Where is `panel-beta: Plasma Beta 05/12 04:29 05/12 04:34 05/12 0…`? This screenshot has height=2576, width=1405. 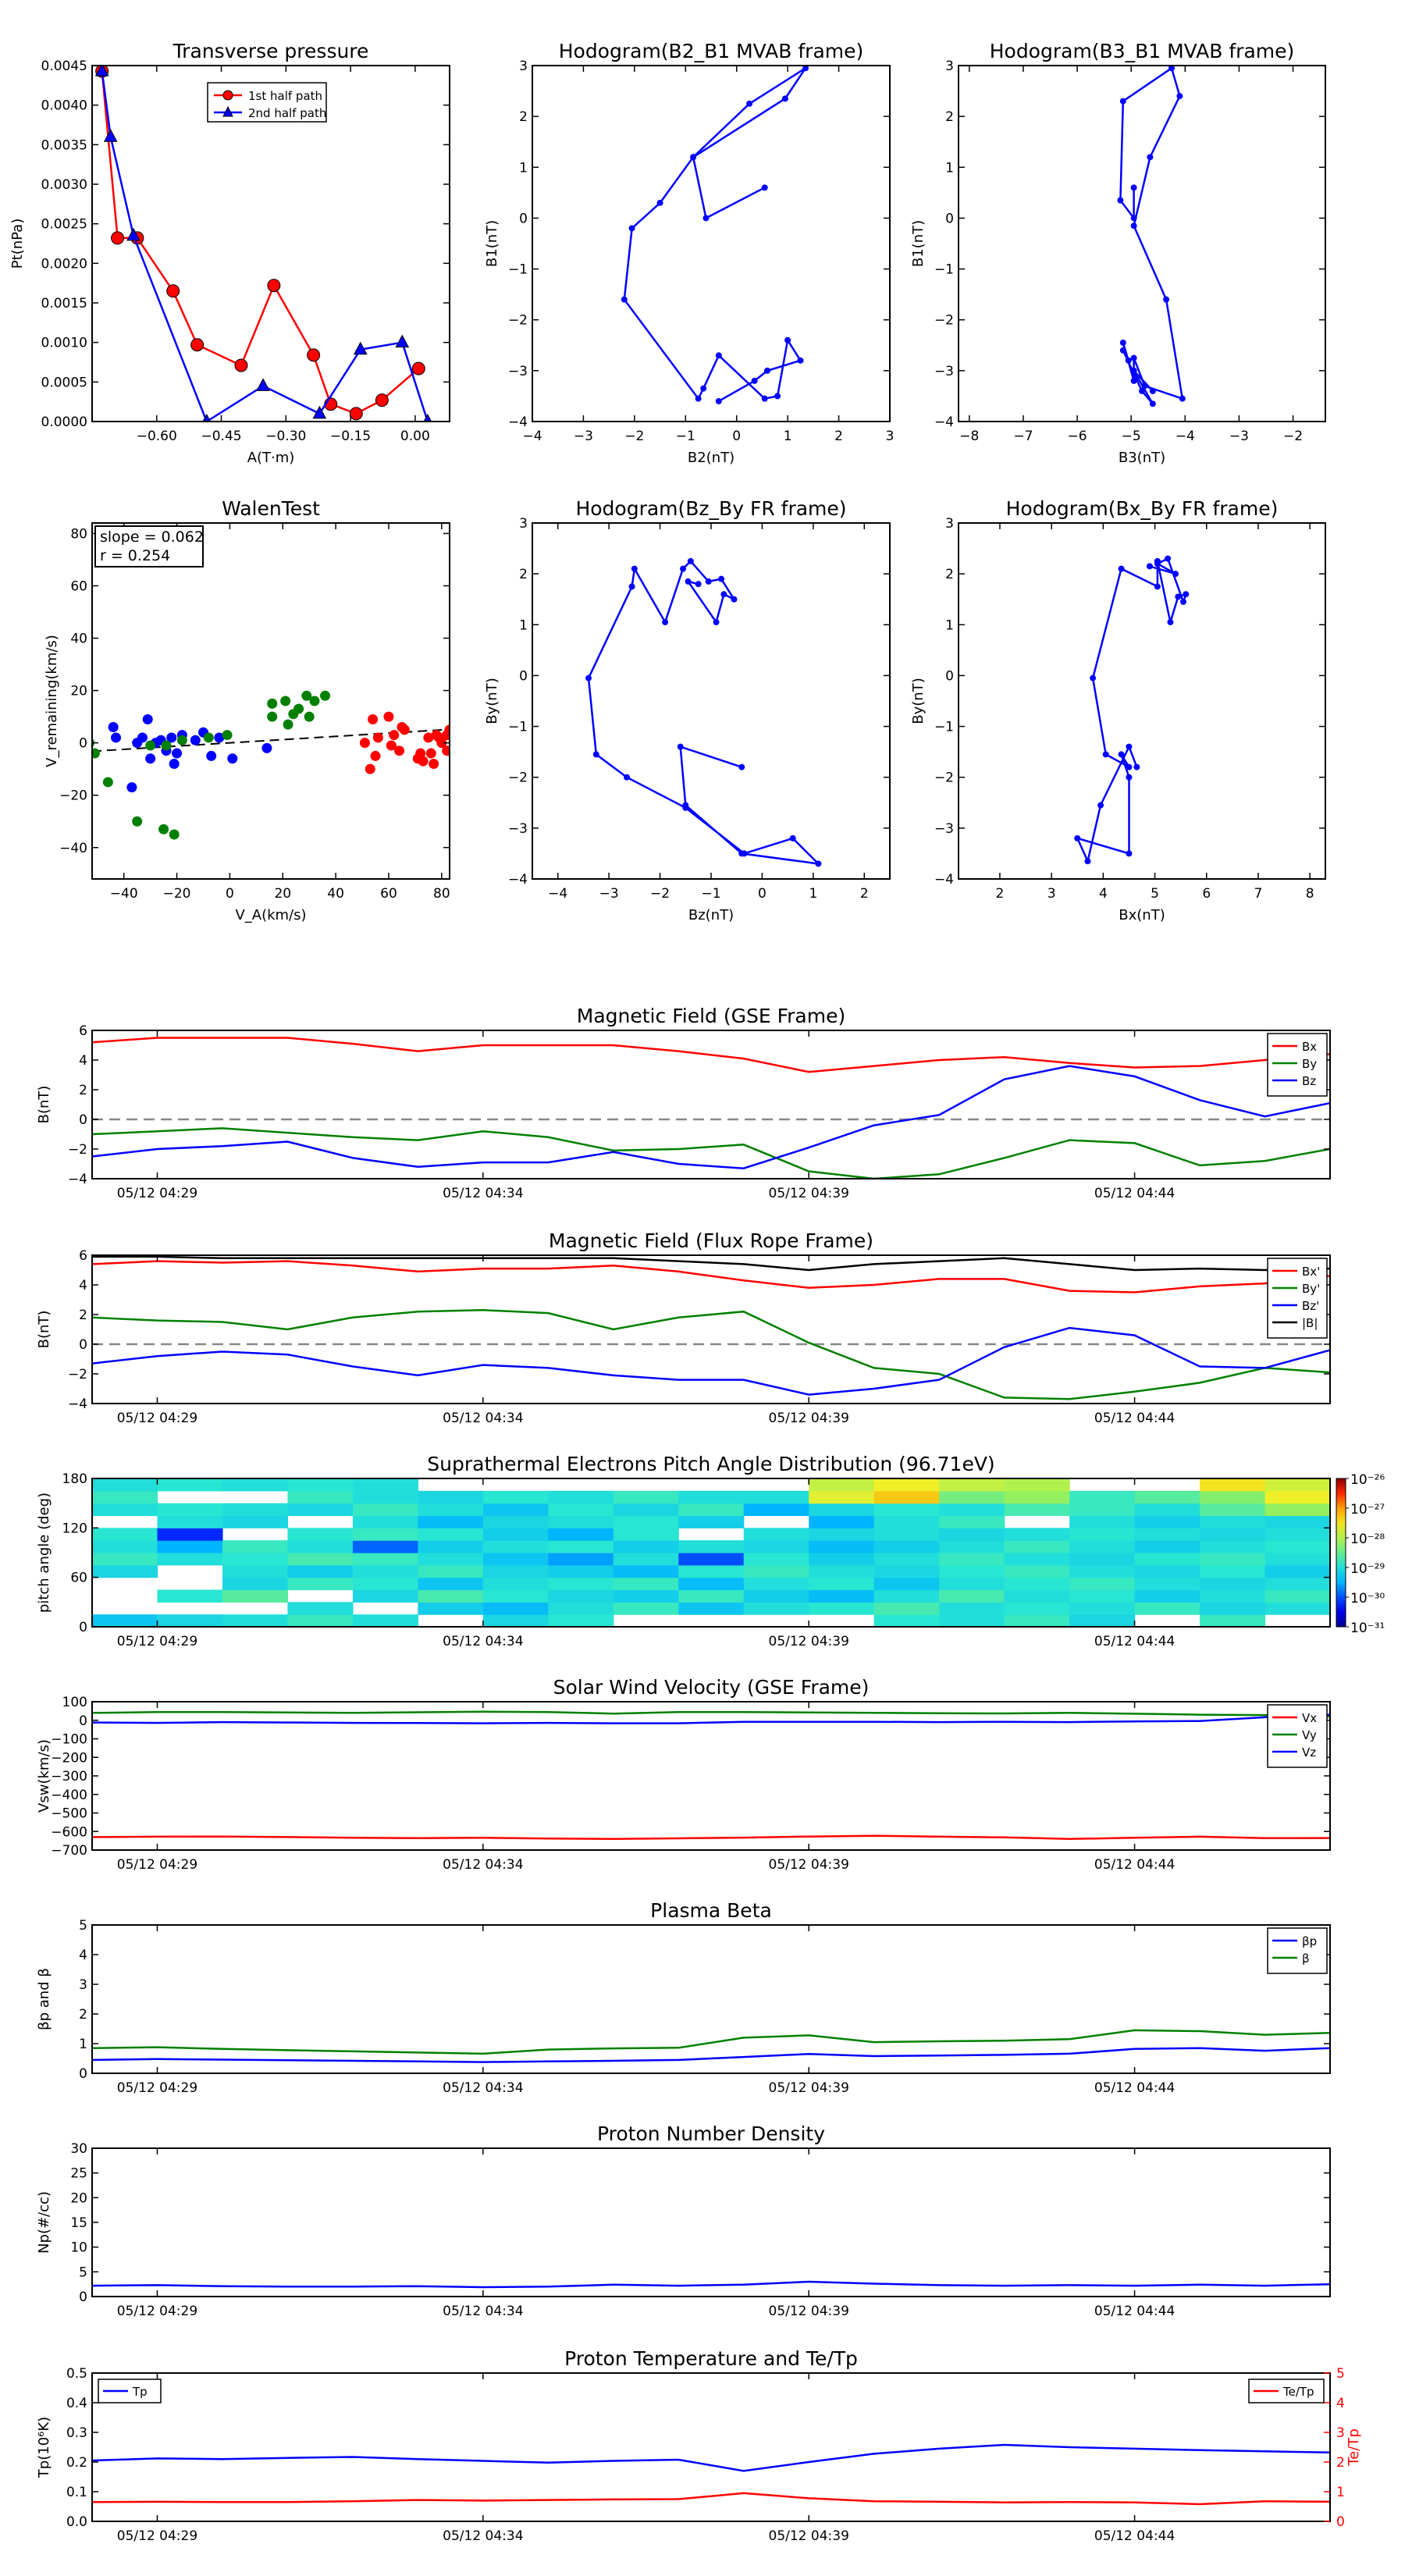
panel-beta: Plasma Beta 05/12 04:29 05/12 04:34 05/12 0… is located at coordinates (683, 1998).